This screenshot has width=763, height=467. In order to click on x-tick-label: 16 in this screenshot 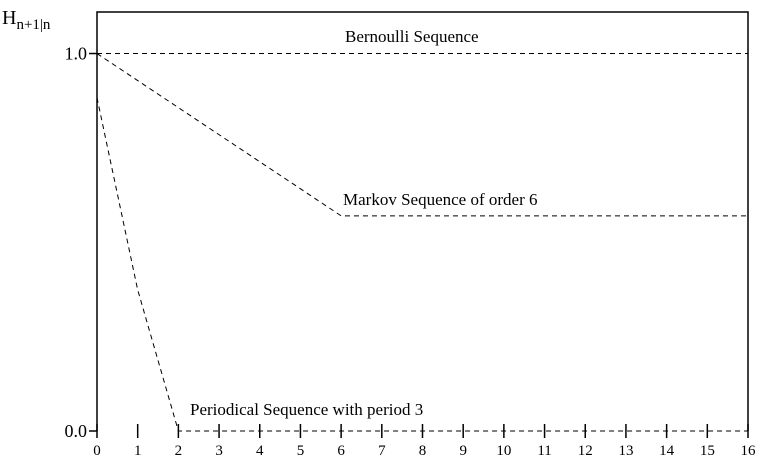, I will do `click(749, 451)`.